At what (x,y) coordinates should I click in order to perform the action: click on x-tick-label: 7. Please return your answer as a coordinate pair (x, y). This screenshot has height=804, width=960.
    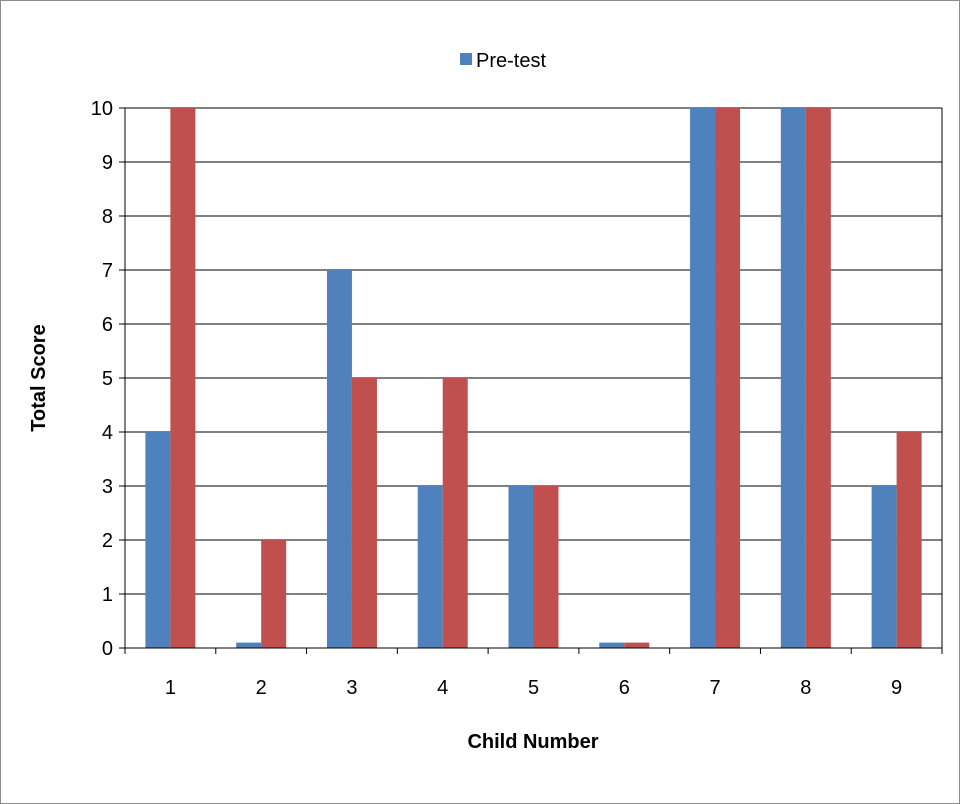
    Looking at the image, I should click on (714, 688).